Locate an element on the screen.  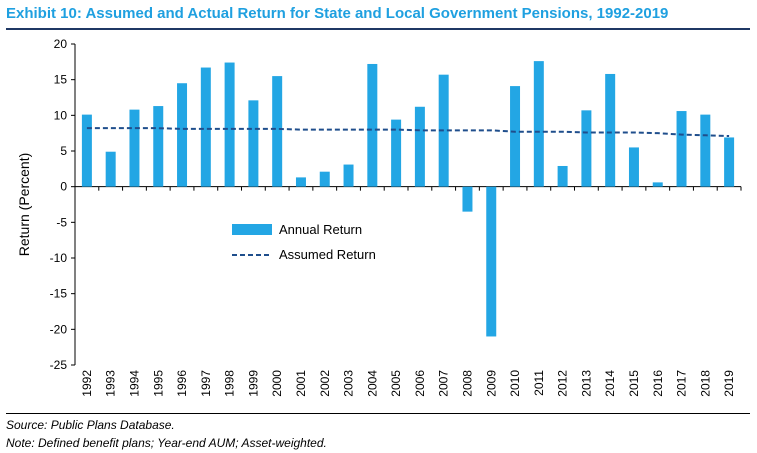
x-tick-label: 2008 is located at coordinates (467, 383).